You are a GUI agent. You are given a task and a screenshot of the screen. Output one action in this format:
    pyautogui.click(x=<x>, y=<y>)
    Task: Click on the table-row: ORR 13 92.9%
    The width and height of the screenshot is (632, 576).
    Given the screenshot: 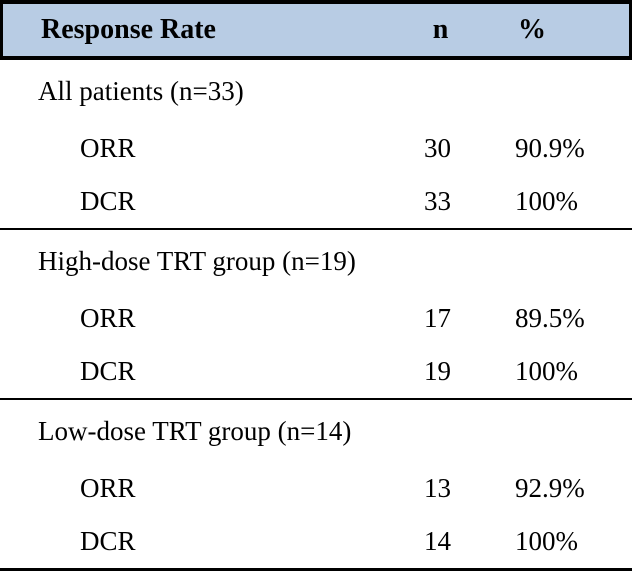 What is the action you would take?
    pyautogui.click(x=316, y=488)
    